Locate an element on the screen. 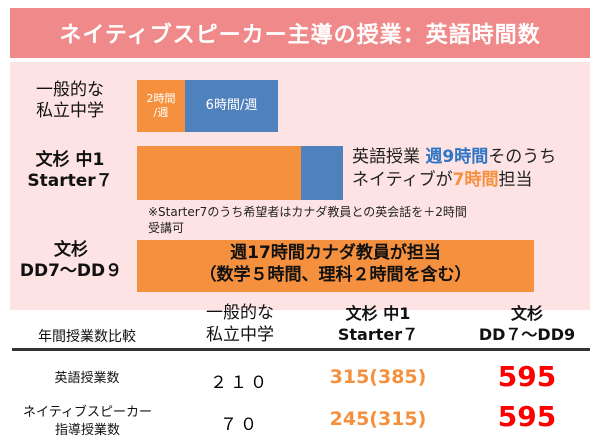 The width and height of the screenshot is (600, 447). bar-general-native-label: 2時間 /週 is located at coordinates (161, 105).